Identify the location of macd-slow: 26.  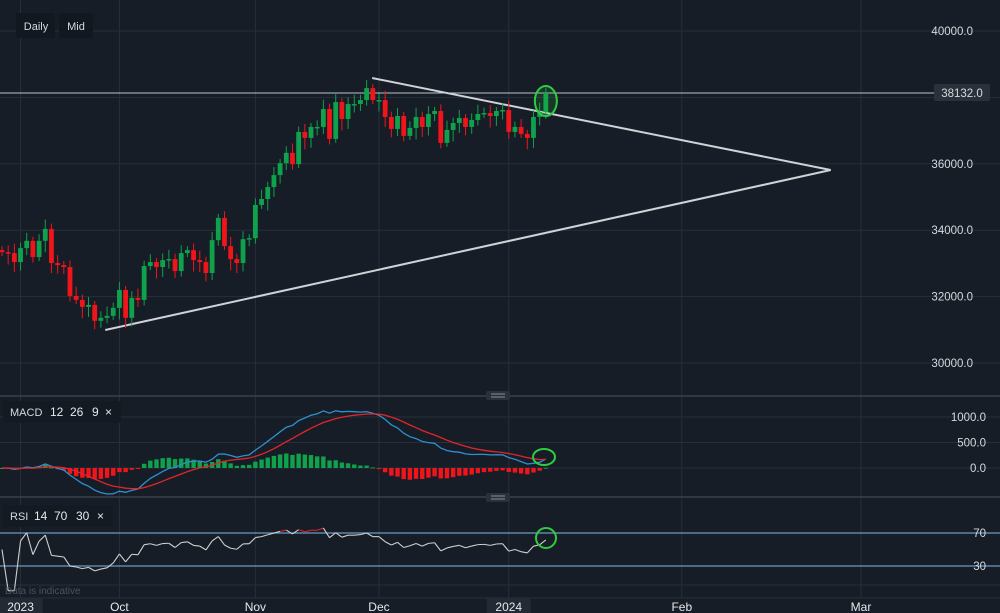
(77, 412).